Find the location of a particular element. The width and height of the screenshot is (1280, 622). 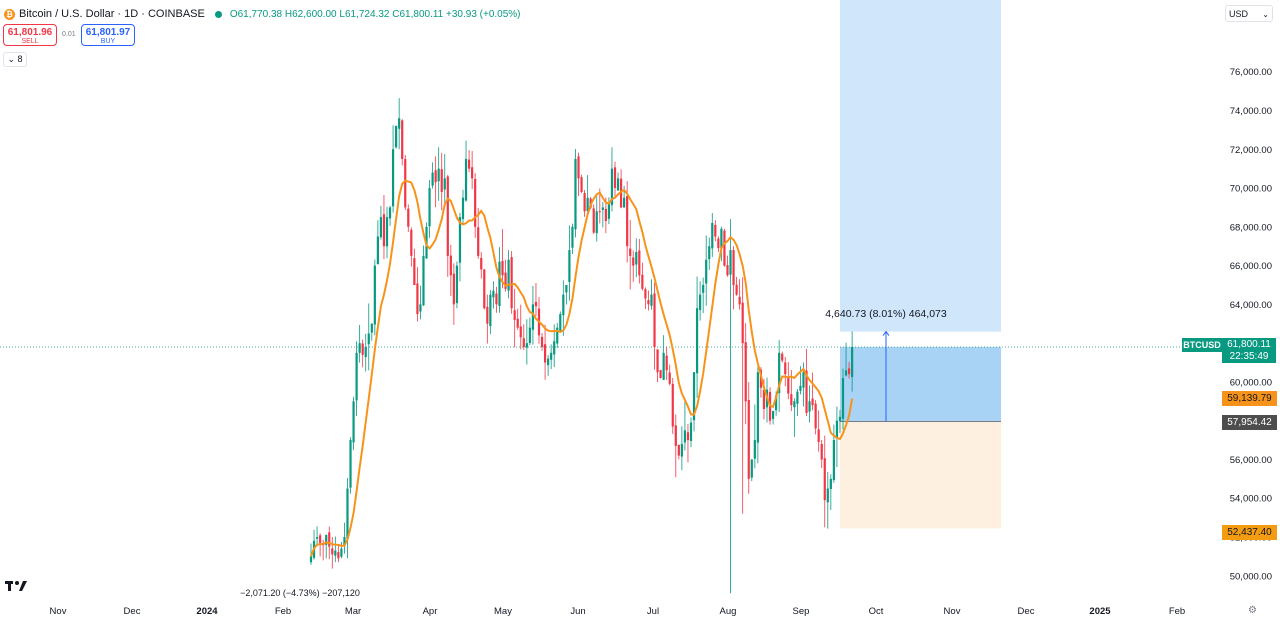

low-value: 61,724.32 is located at coordinates (367, 14).